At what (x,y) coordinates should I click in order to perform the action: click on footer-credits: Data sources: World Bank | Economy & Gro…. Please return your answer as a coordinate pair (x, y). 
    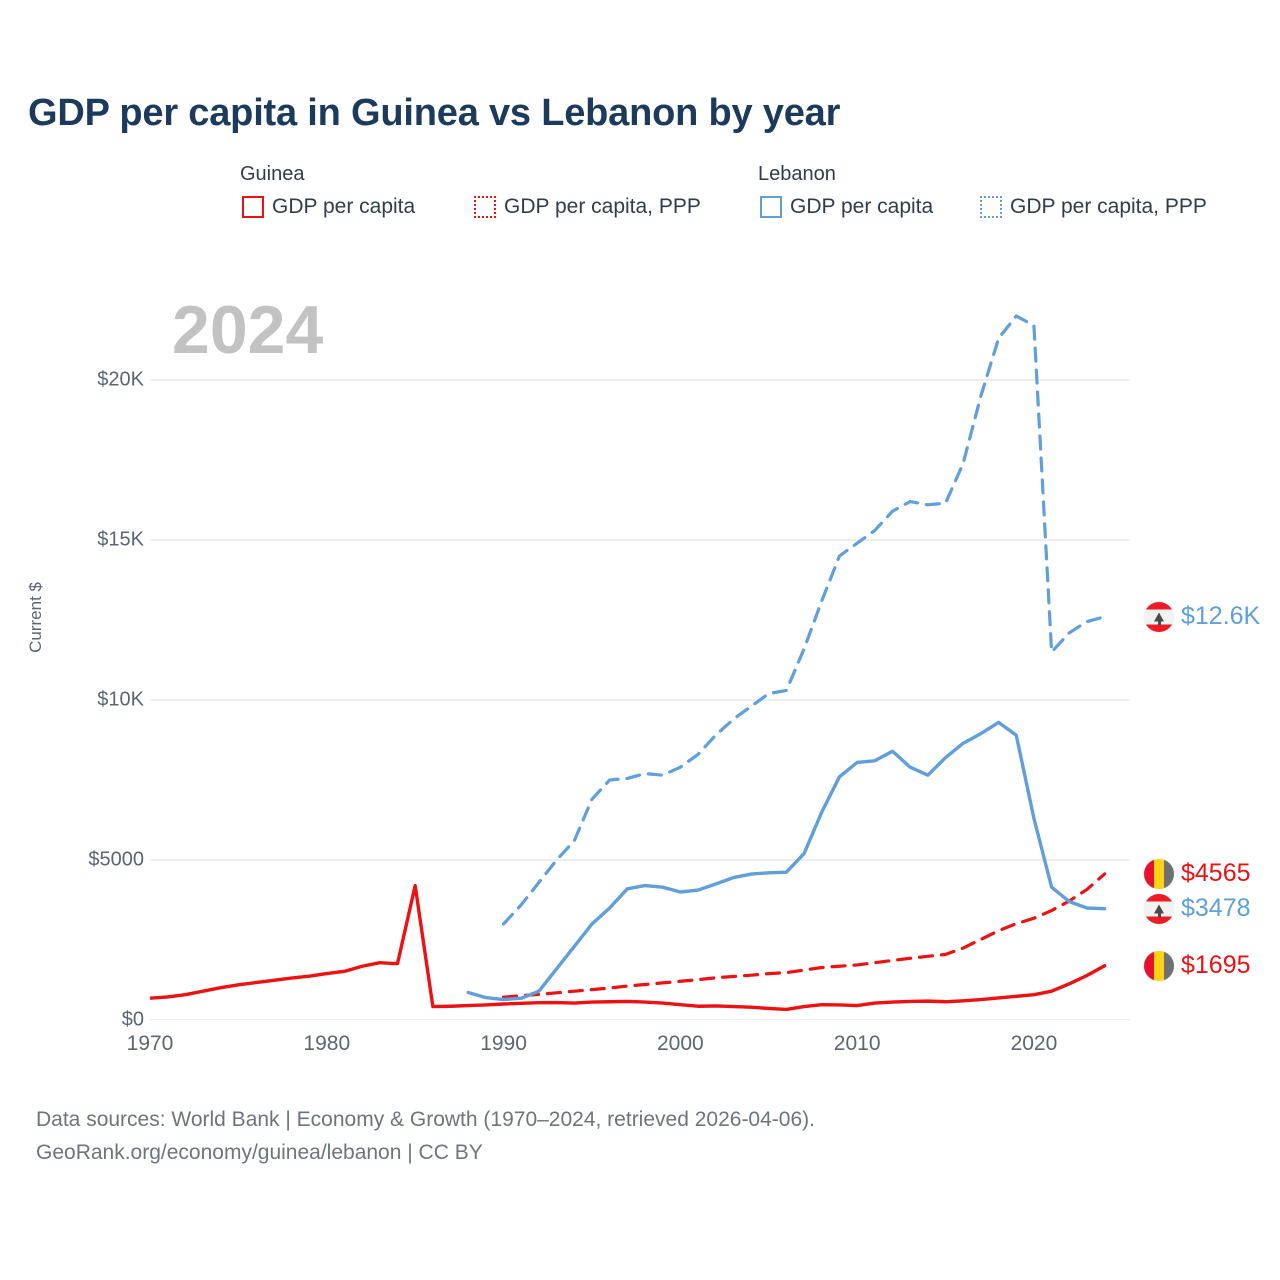
    Looking at the image, I should click on (425, 1136).